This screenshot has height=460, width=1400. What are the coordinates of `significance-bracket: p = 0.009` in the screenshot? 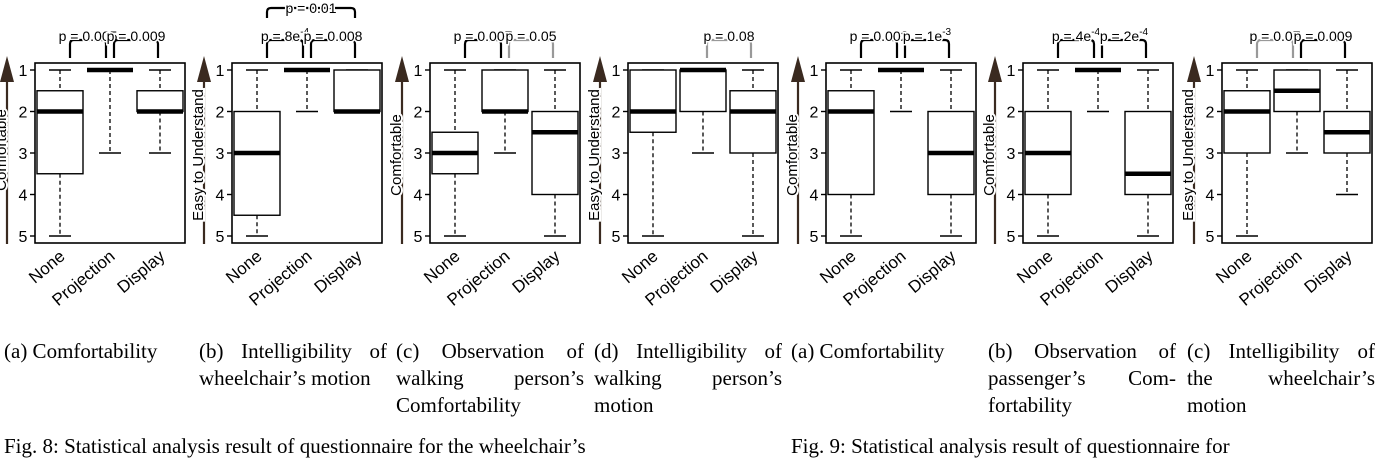 It's located at (1323, 42).